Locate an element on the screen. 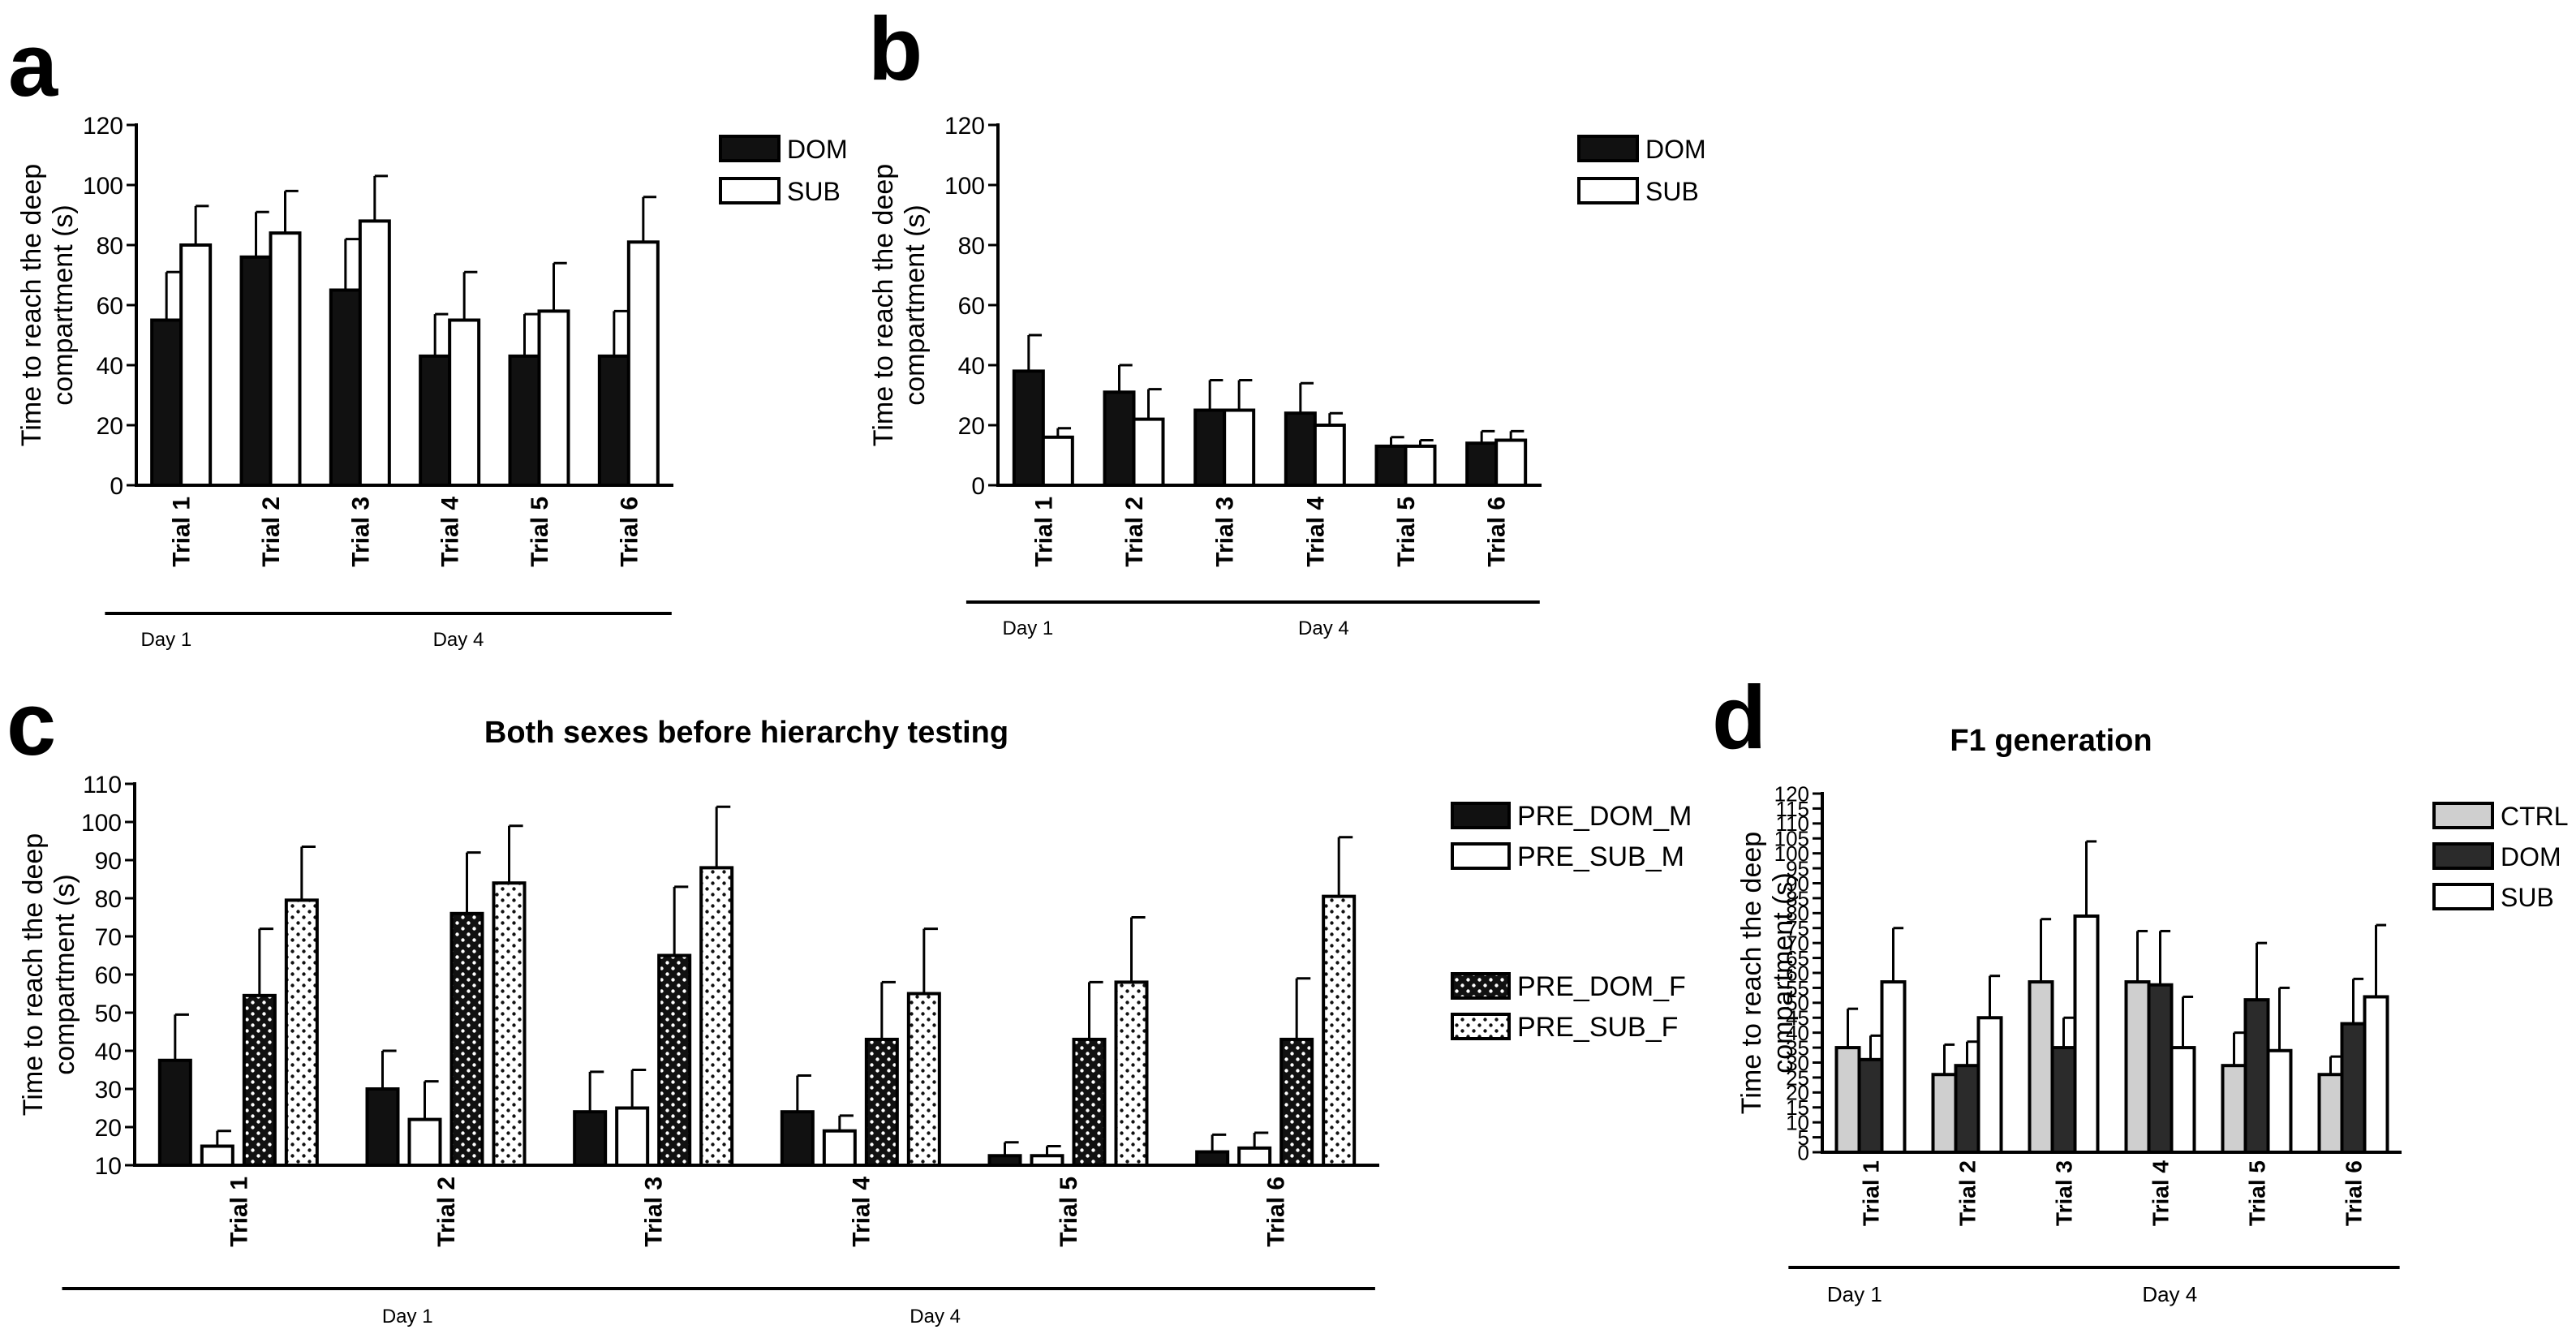  y-tick-label: 25 is located at coordinates (1797, 1077).